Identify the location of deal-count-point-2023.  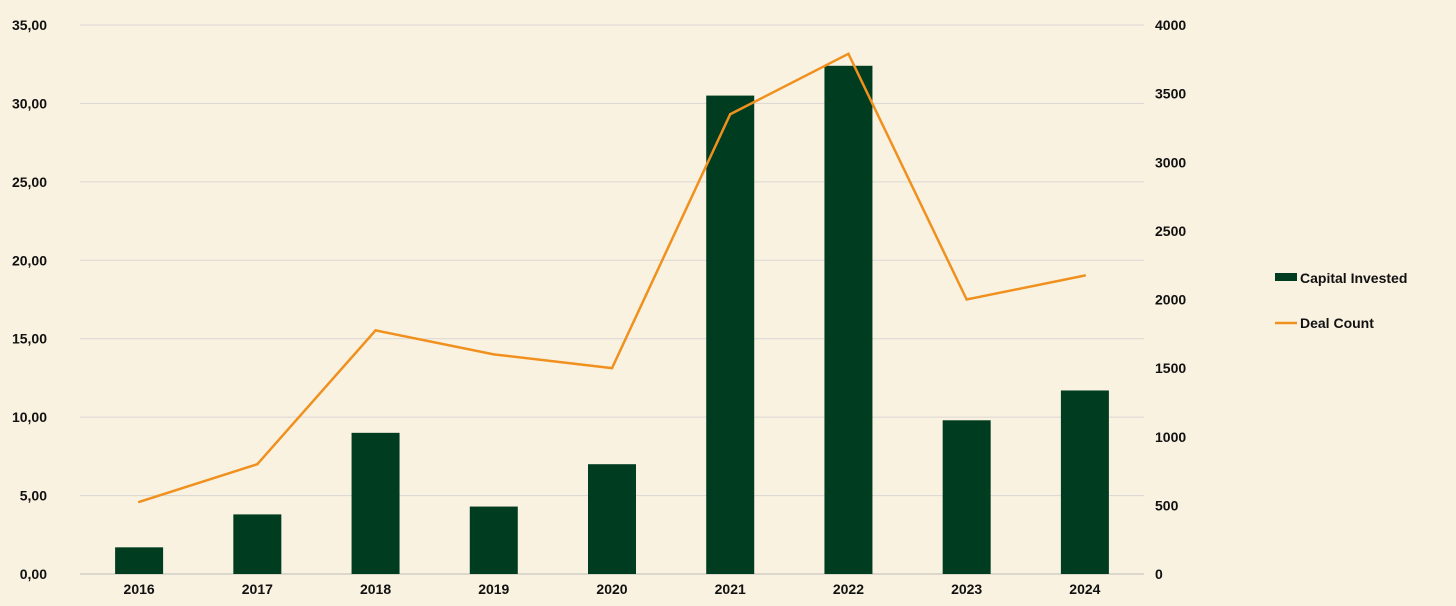
(966, 299).